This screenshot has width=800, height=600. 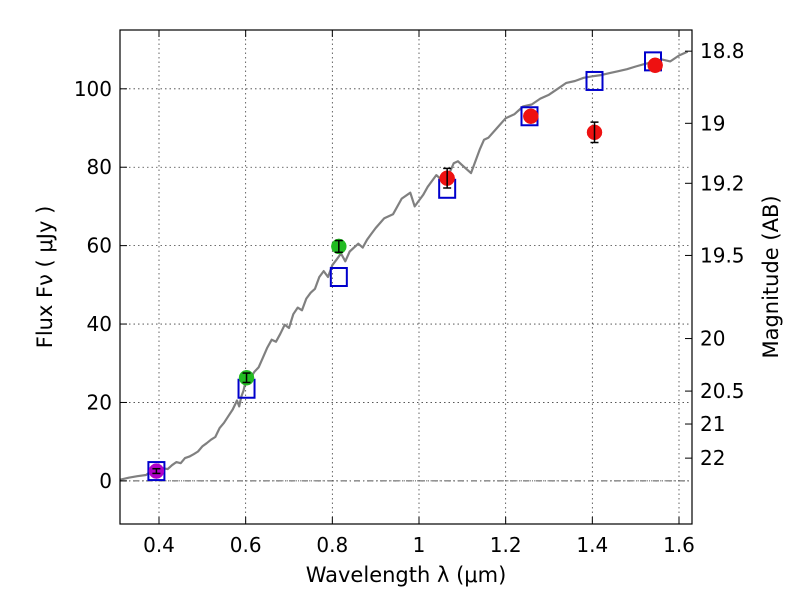 What do you see at coordinates (99, 402) in the screenshot?
I see `y-tick-label: 20` at bounding box center [99, 402].